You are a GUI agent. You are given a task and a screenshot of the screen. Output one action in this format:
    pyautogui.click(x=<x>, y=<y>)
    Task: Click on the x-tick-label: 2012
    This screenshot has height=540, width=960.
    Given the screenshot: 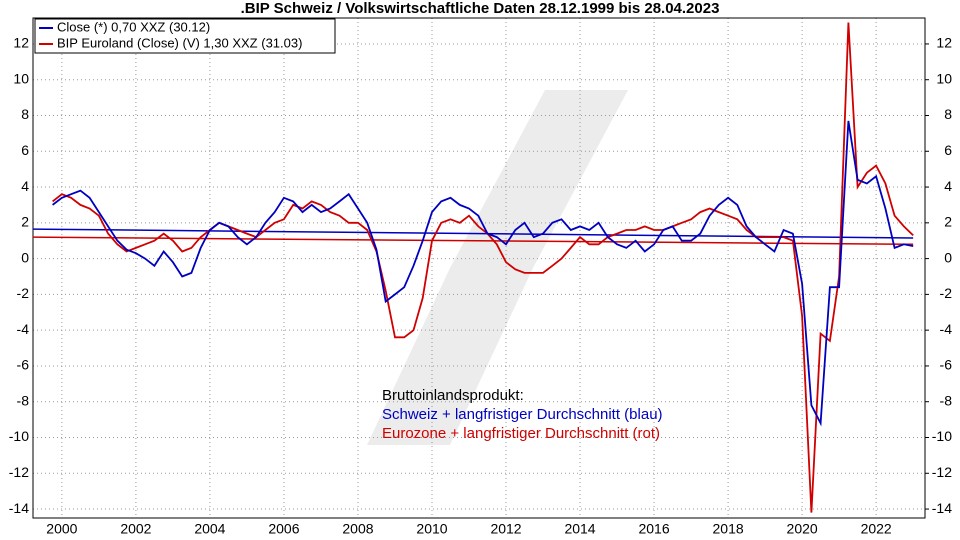 What is the action you would take?
    pyautogui.click(x=505, y=529)
    